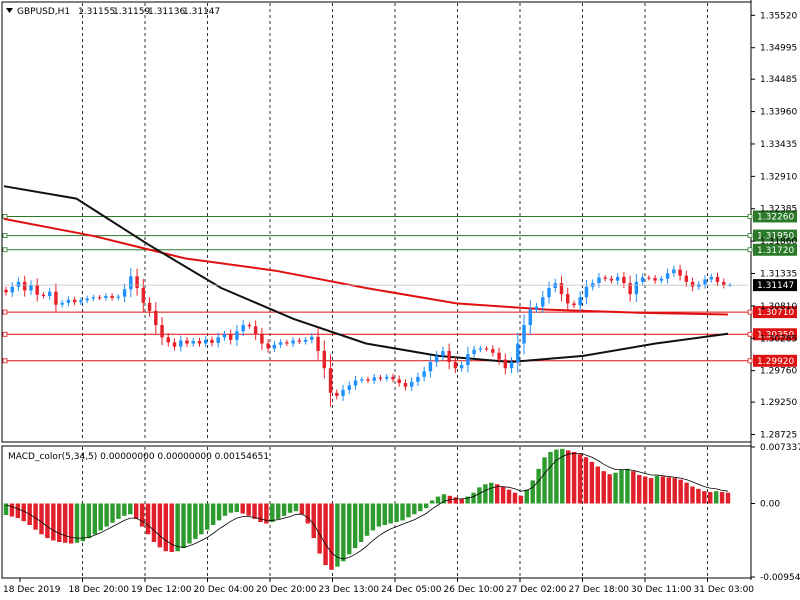 This screenshot has height=600, width=800. What do you see at coordinates (661, 590) in the screenshot?
I see `x-tick-label: 30 Dec 11:00` at bounding box center [661, 590].